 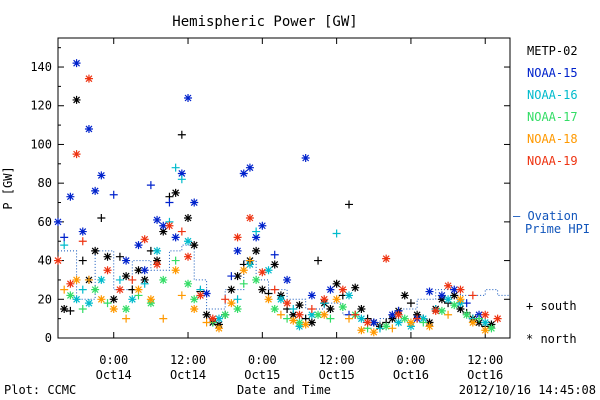 What do you see at coordinates (40, 390) in the screenshot?
I see `plot-credit: Plot: CCMC` at bounding box center [40, 390].